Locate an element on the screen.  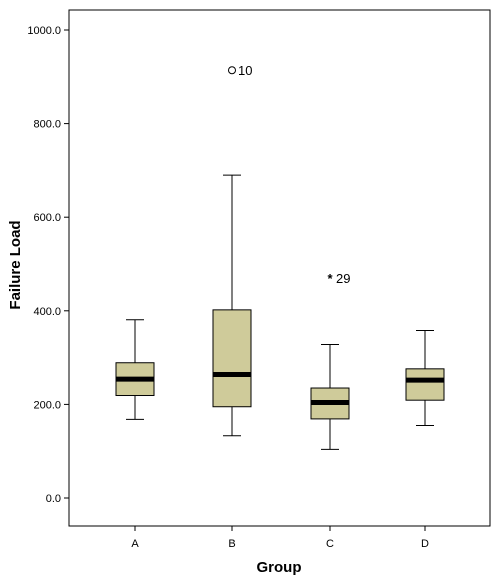
y-tick-label: 800.0 is located at coordinates (47, 125).